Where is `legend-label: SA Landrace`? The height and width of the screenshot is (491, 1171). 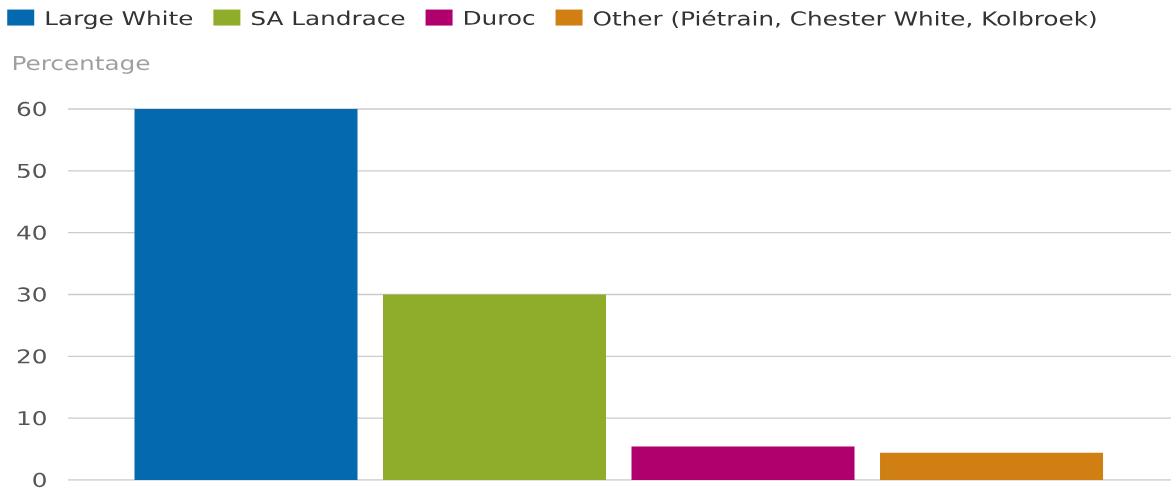
legend-label: SA Landrace is located at coordinates (328, 18).